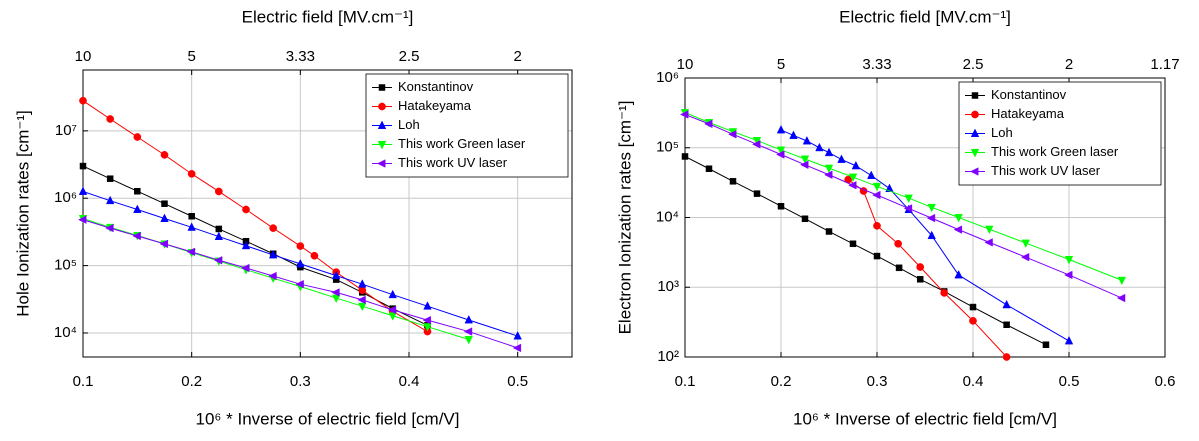  What do you see at coordinates (467, 125) in the screenshot?
I see `legend-box` at bounding box center [467, 125].